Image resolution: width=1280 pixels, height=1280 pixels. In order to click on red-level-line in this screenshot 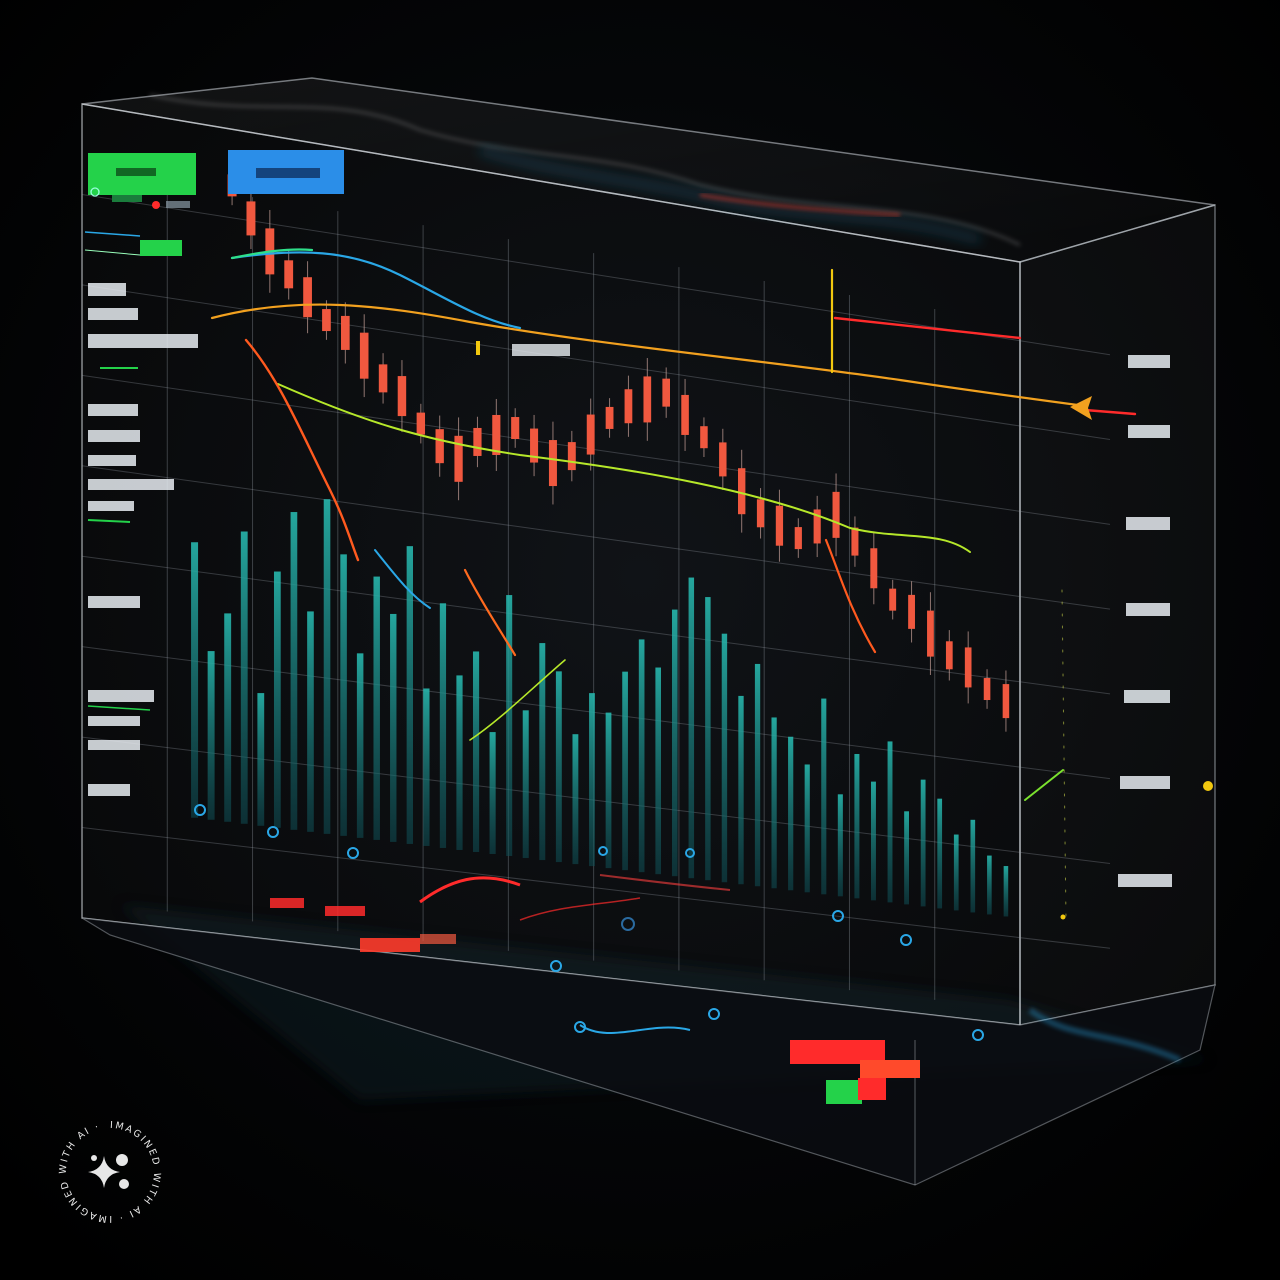, I will do `click(927, 328)`.